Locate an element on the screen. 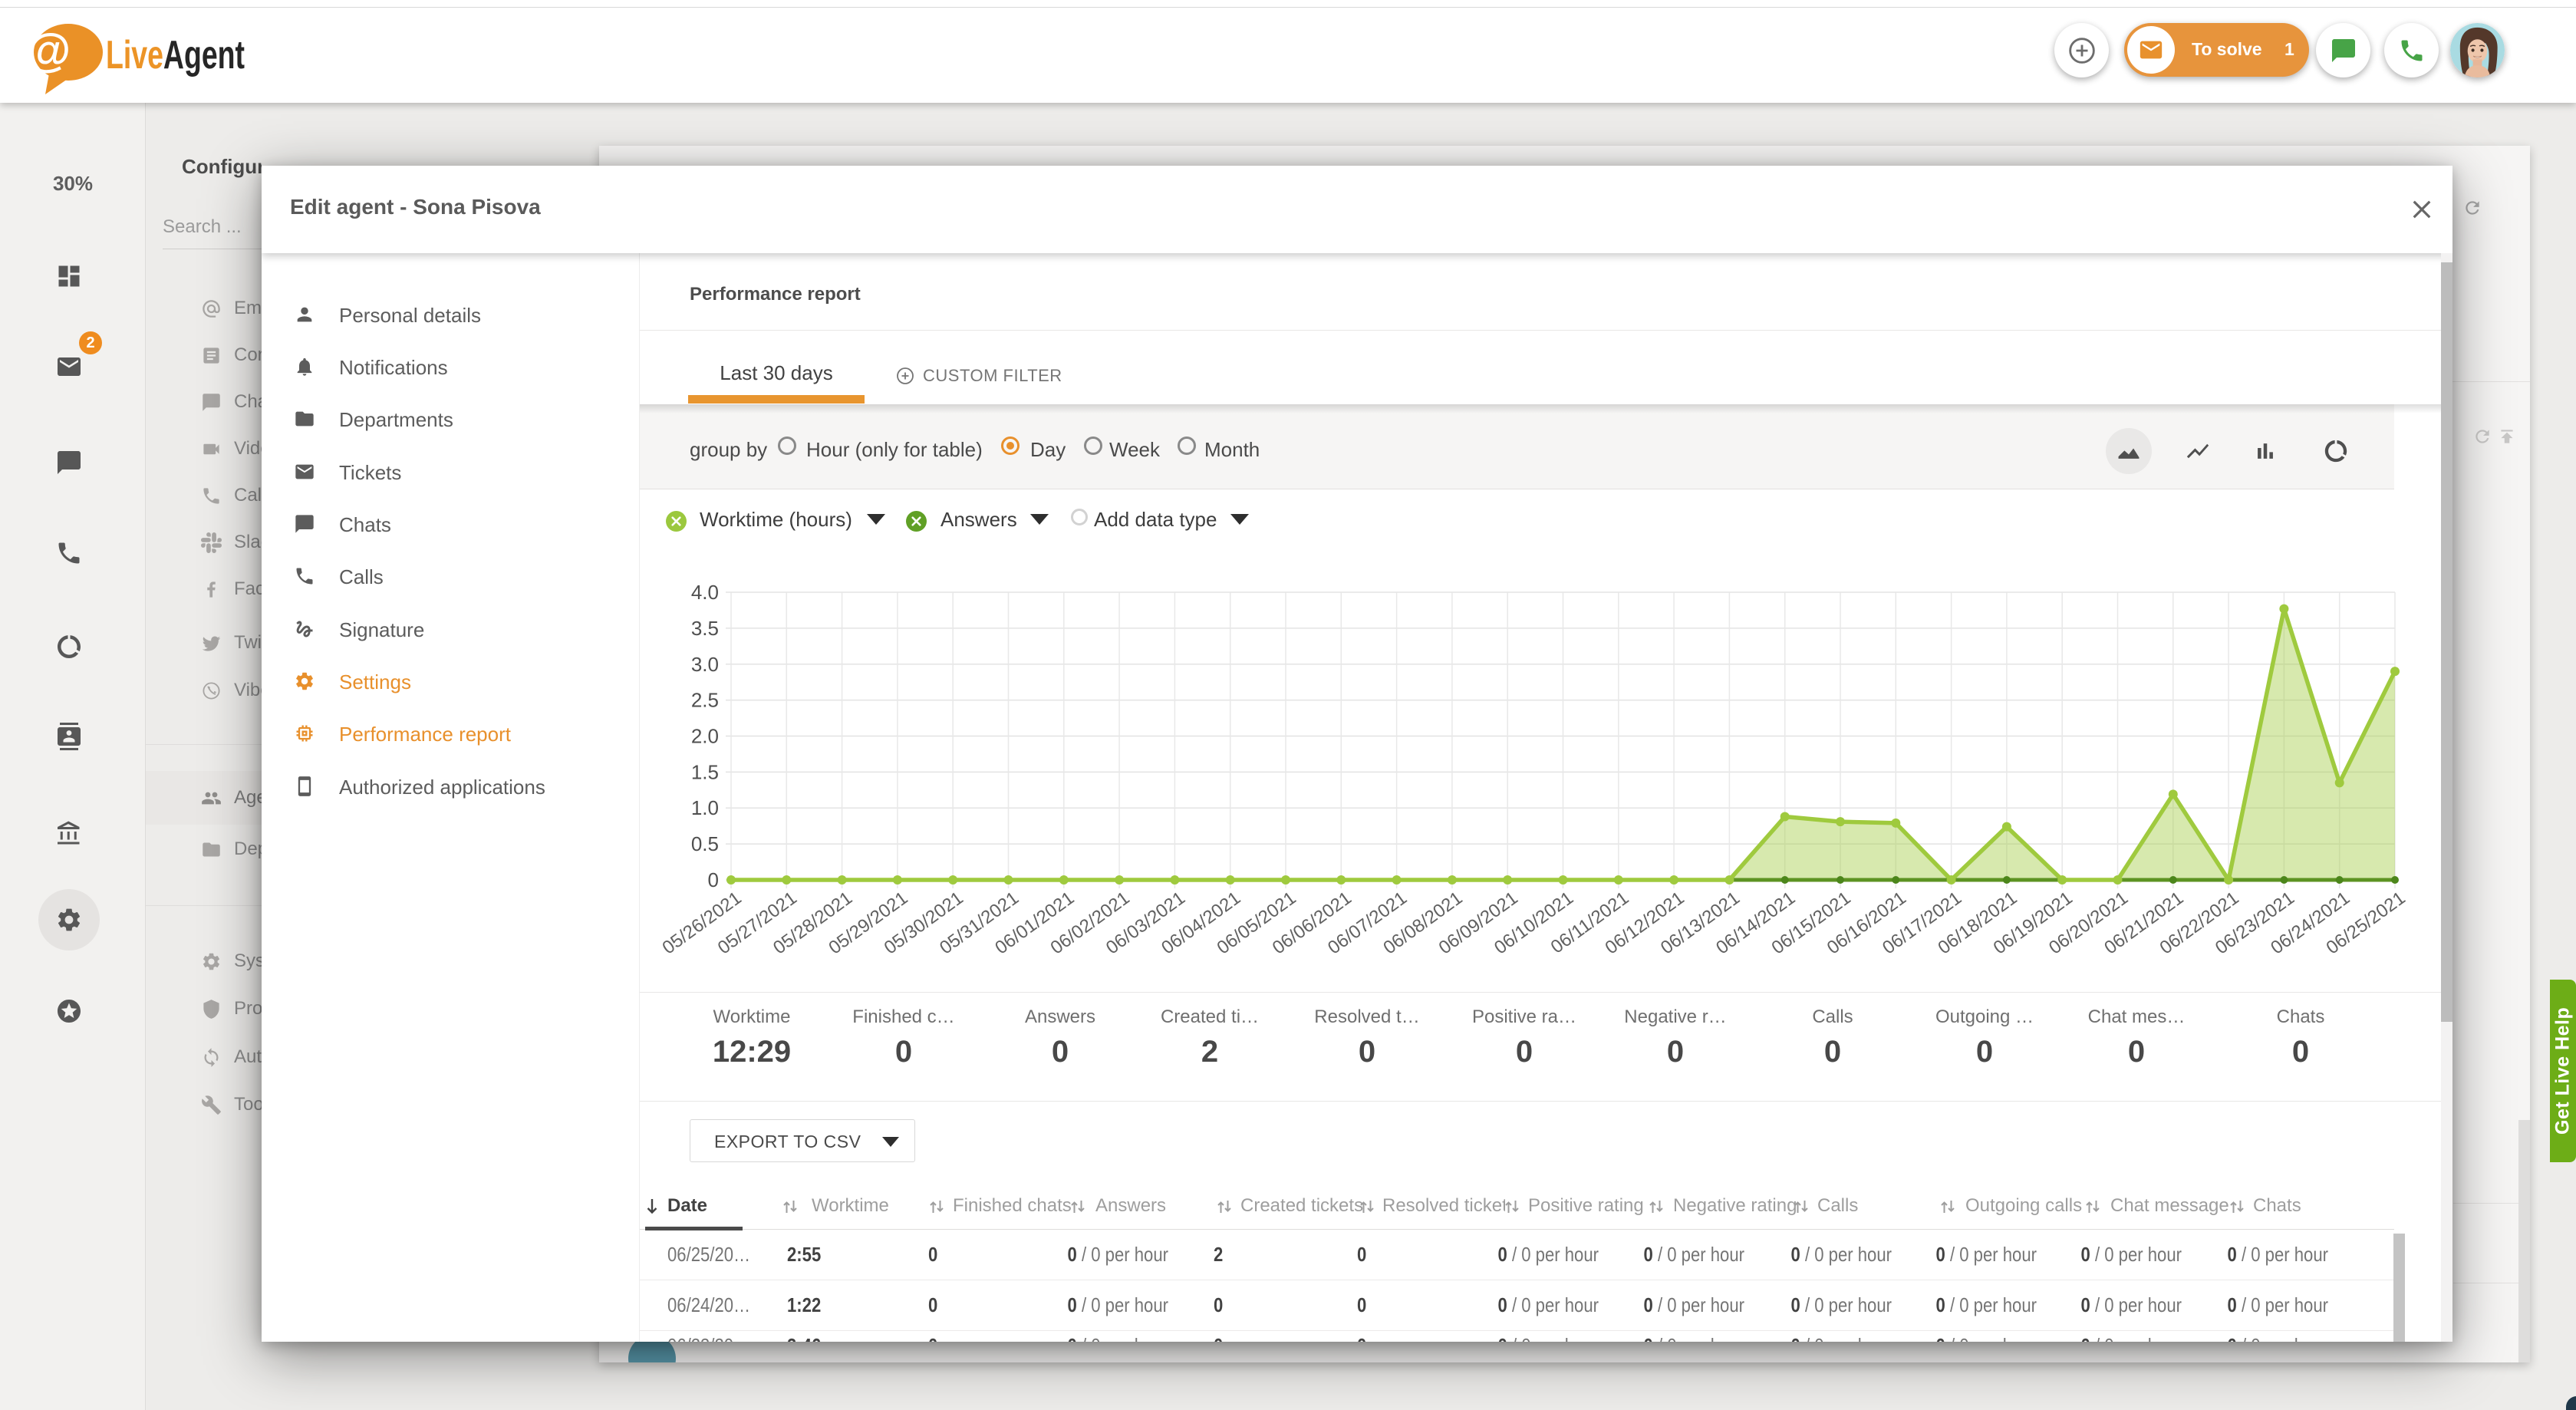 Image resolution: width=2576 pixels, height=1410 pixels. svg-text: 1.5 is located at coordinates (705, 772).